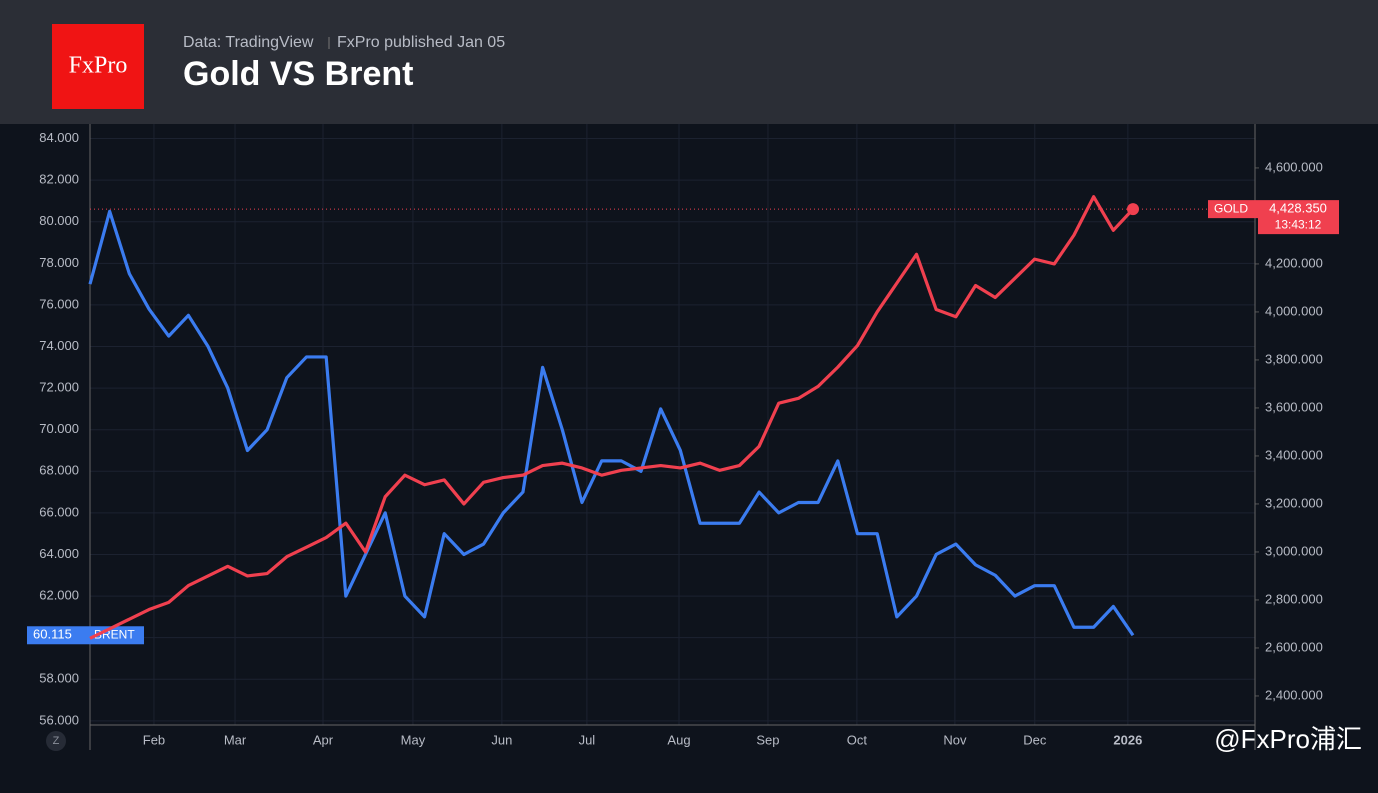 The height and width of the screenshot is (793, 1378). Describe the element at coordinates (1294, 646) in the screenshot. I see `y2-tick-label: 2,600.000` at that location.